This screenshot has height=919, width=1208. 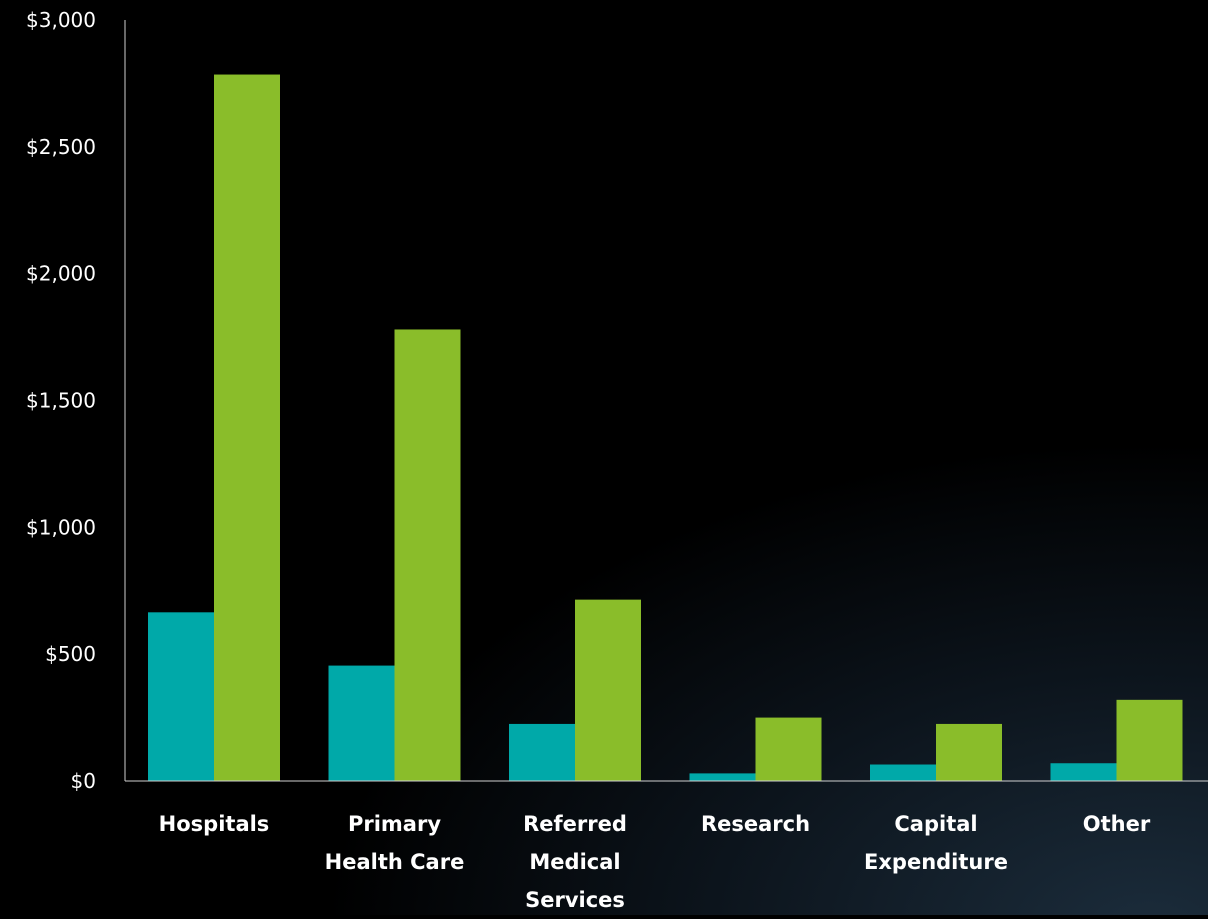 What do you see at coordinates (214, 824) in the screenshot?
I see `category-label: Hospitals` at bounding box center [214, 824].